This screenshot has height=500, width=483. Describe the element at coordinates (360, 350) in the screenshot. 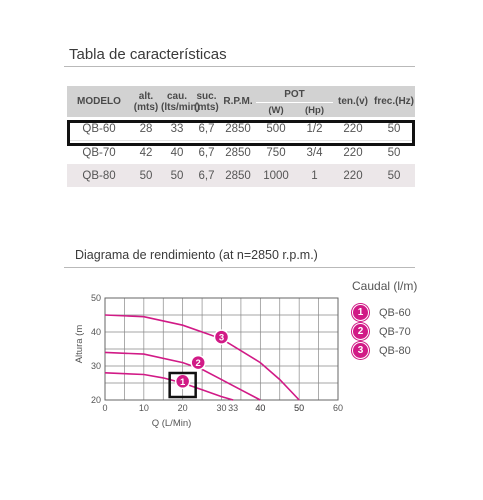

I see `legend-badge-icon: 3` at that location.